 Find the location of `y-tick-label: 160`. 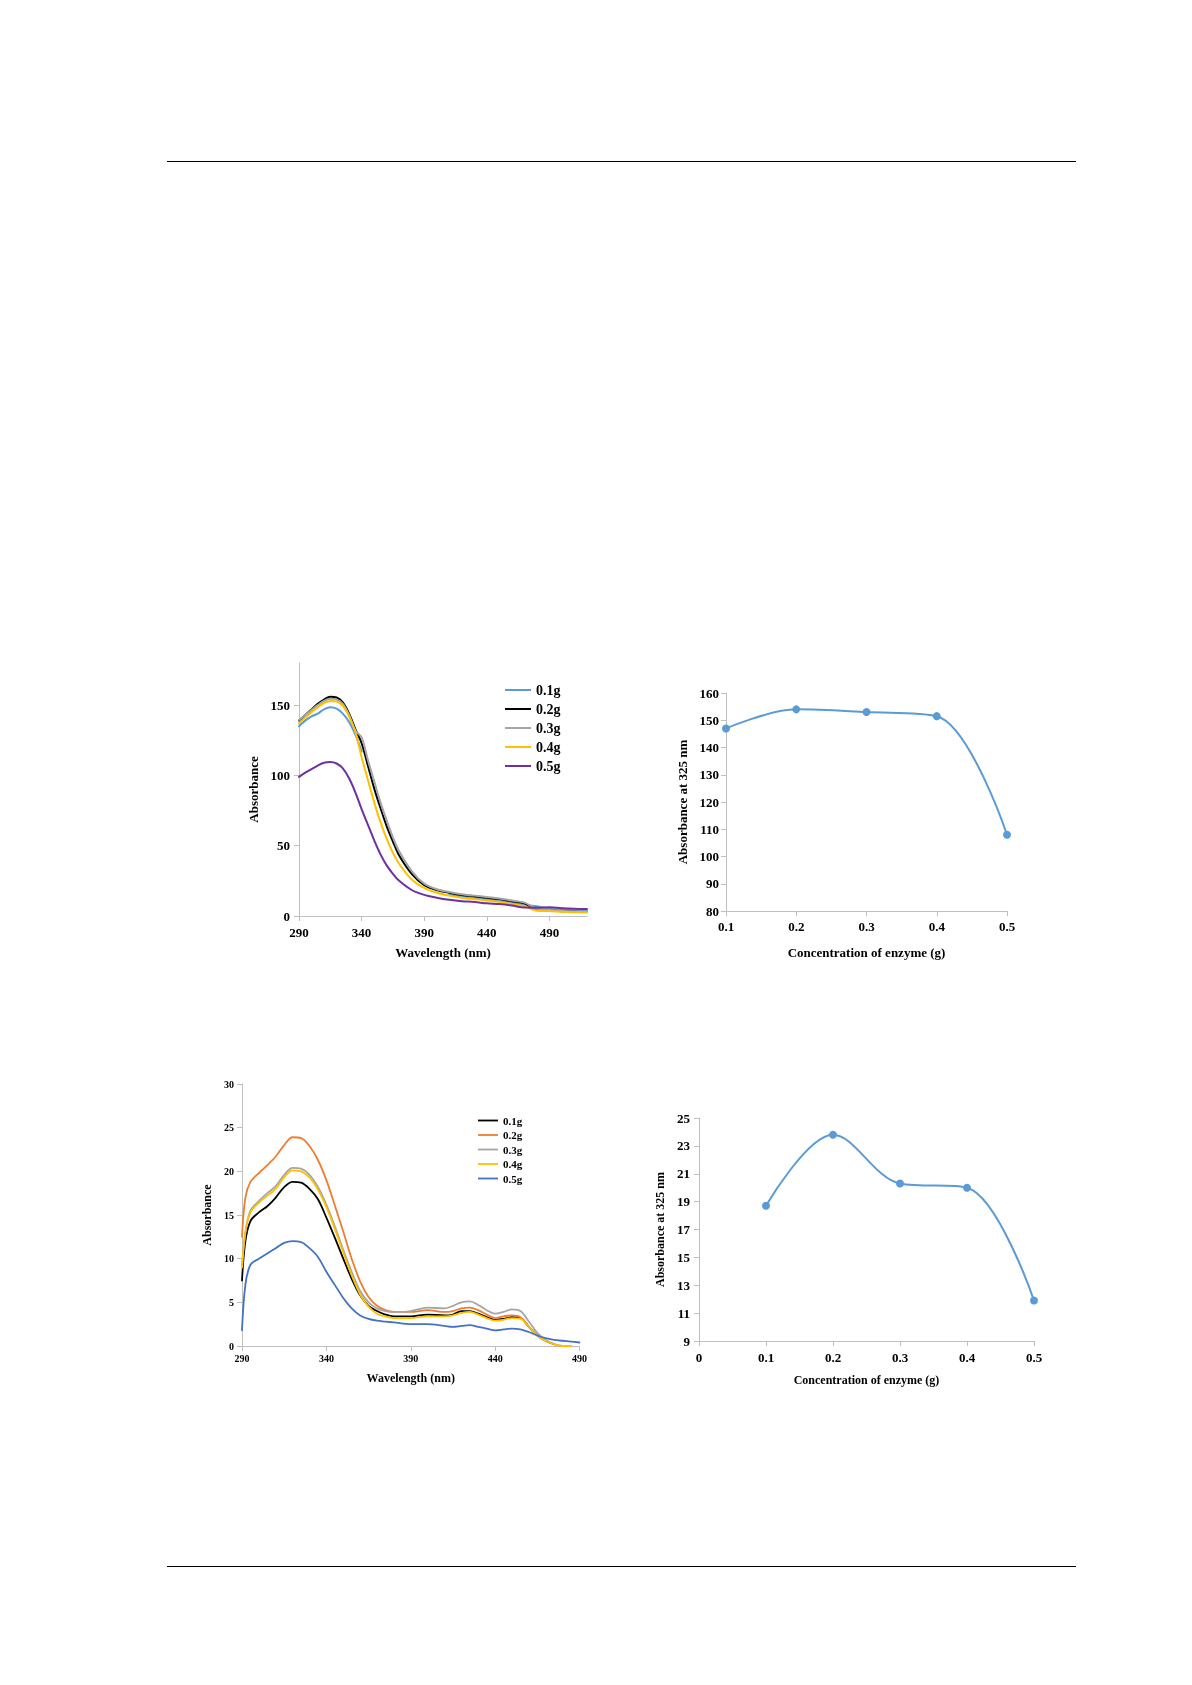

y-tick-label: 160 is located at coordinates (709, 693).